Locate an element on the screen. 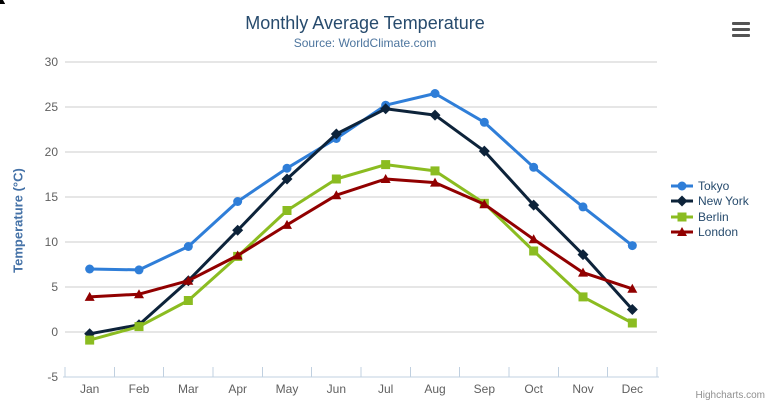 The width and height of the screenshot is (769, 416). y-axis-label: 25 is located at coordinates (52, 107).